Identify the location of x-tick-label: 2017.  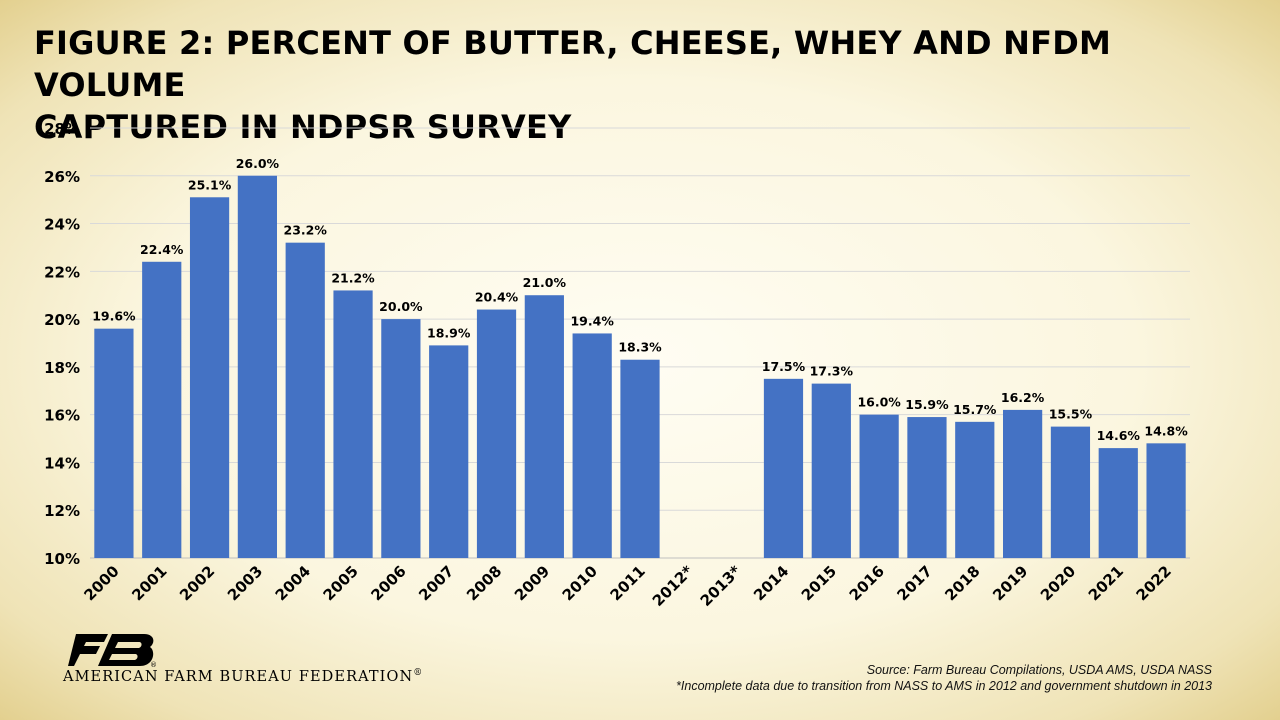
(915, 583).